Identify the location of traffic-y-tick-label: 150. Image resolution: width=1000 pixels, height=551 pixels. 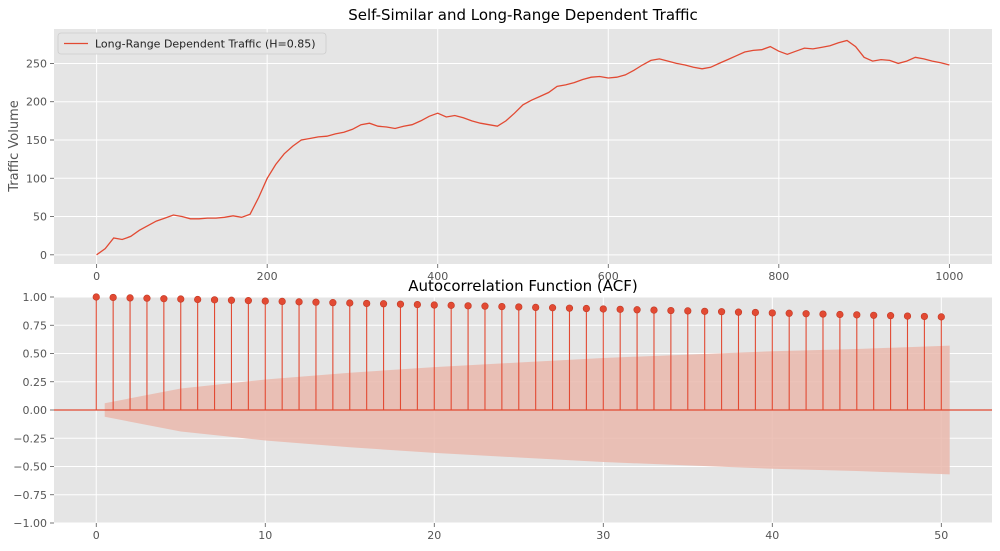
(36, 140).